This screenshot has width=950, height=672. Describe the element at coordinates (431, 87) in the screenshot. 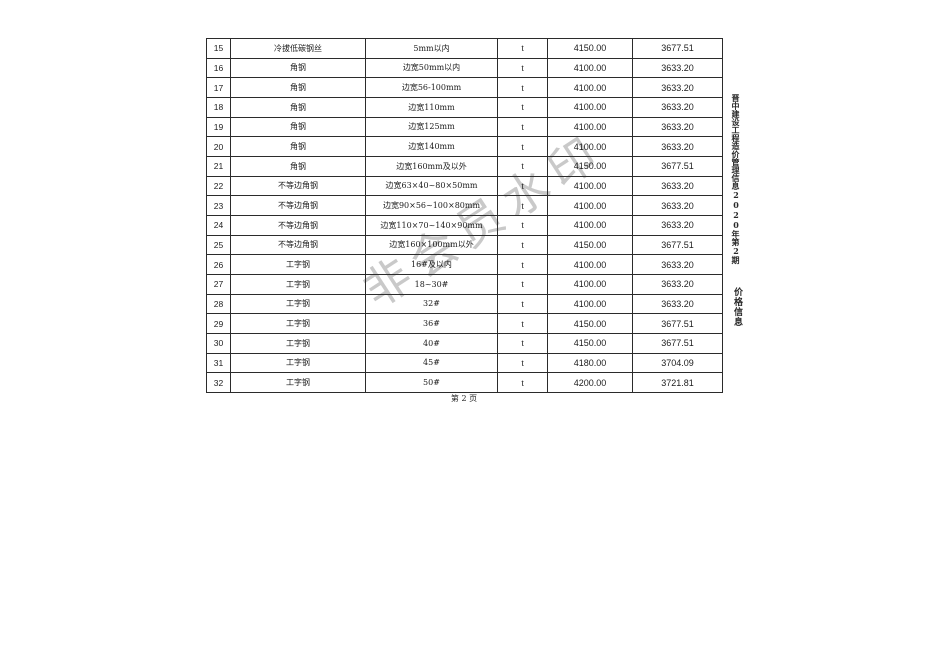

I see `cell-spec: 边宽56-100mm` at that location.